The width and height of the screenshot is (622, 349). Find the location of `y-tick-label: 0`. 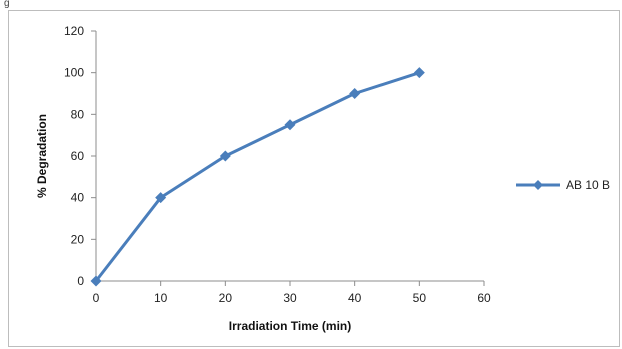

y-tick-label: 0 is located at coordinates (80, 281).